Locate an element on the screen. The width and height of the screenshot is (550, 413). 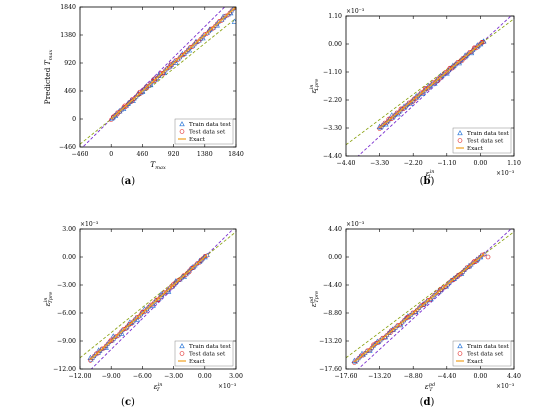
x-axis-label: εin L is located at coordinates (430, 174).